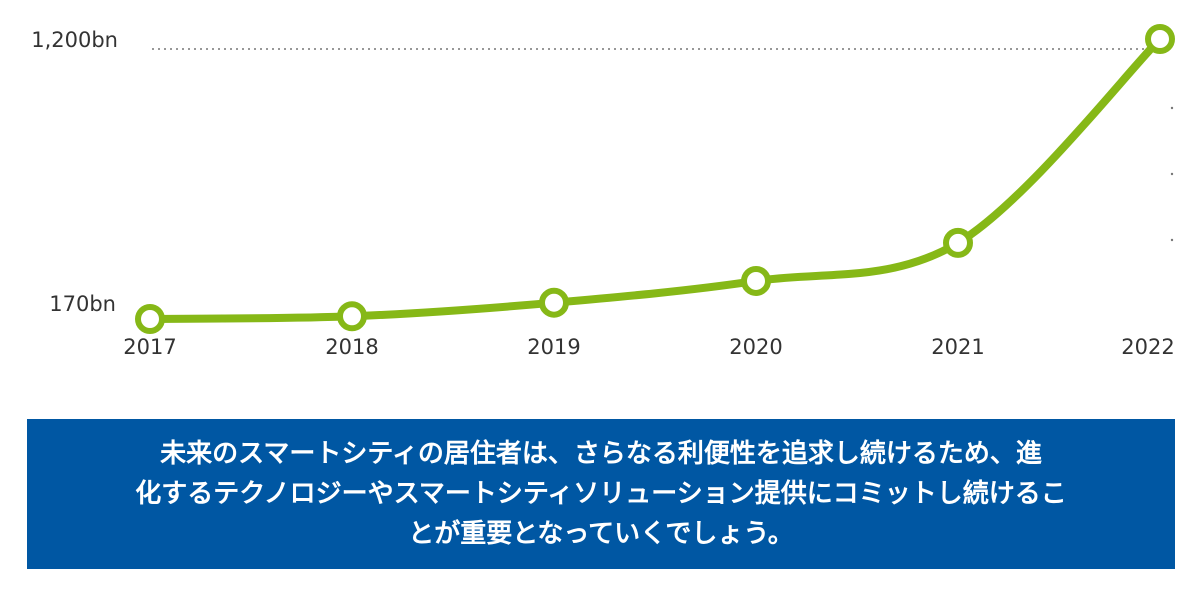 This screenshot has height=589, width=1200. Describe the element at coordinates (553, 347) in the screenshot. I see `x-tick-label-2019: 2019` at that location.